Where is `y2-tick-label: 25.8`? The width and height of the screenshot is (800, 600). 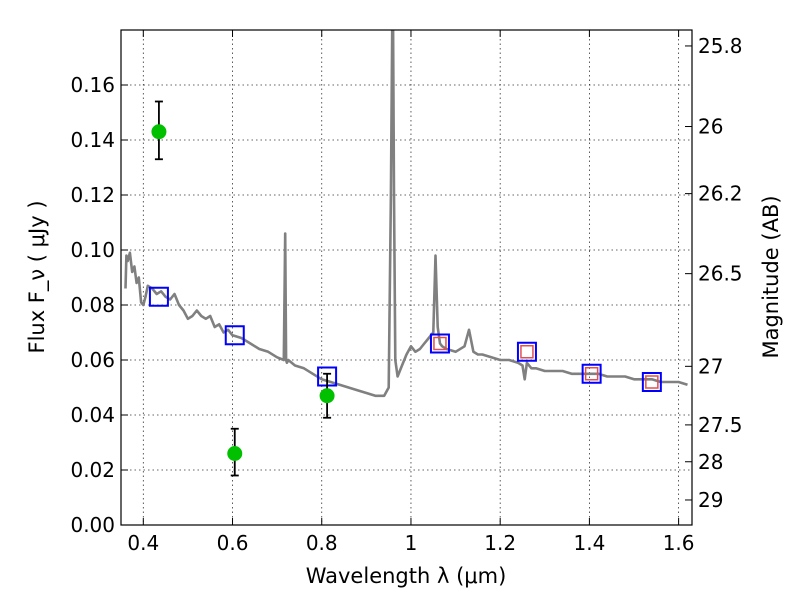 y2-tick-label: 25.8 is located at coordinates (720, 46).